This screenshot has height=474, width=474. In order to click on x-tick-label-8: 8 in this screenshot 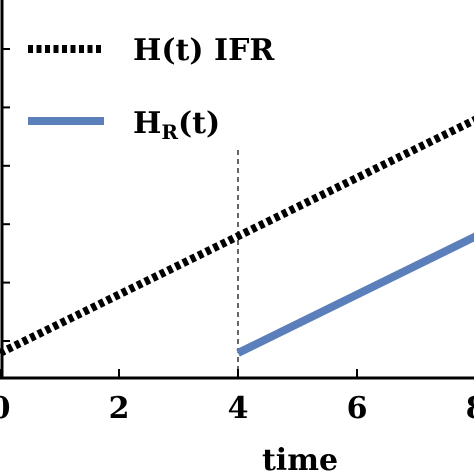, I will do `click(470, 408)`.